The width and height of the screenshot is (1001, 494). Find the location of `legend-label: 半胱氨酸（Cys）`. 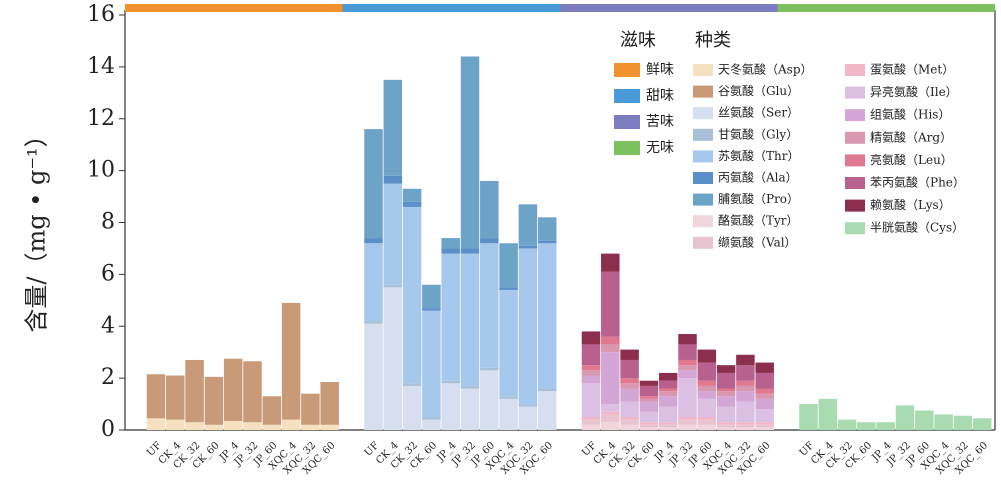

legend-label: 半胱氨酸（Cys） is located at coordinates (917, 227).